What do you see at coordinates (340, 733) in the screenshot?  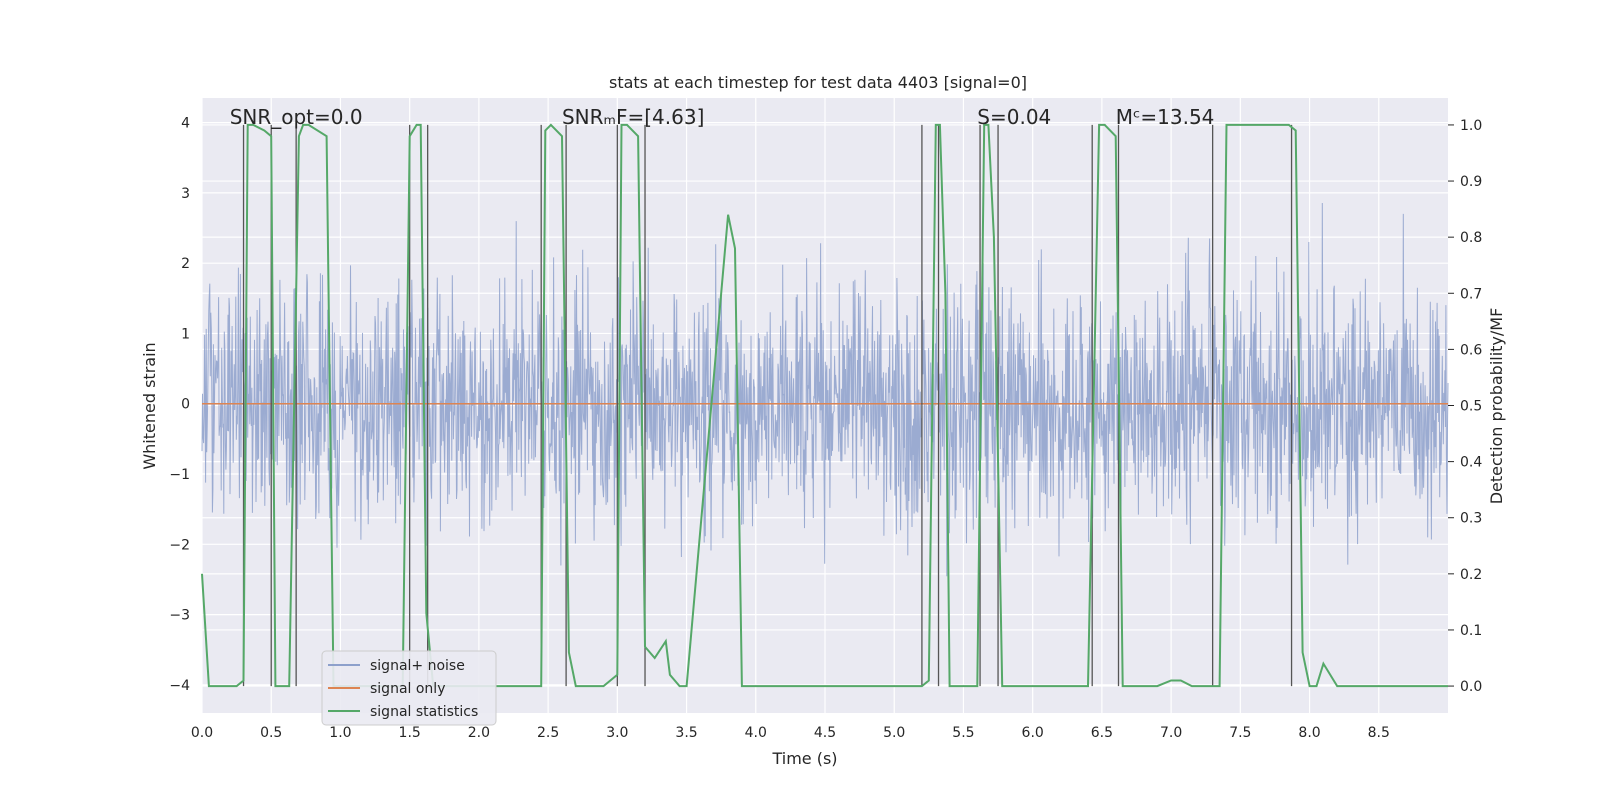 I see `x-tick-label: 1.0` at bounding box center [340, 733].